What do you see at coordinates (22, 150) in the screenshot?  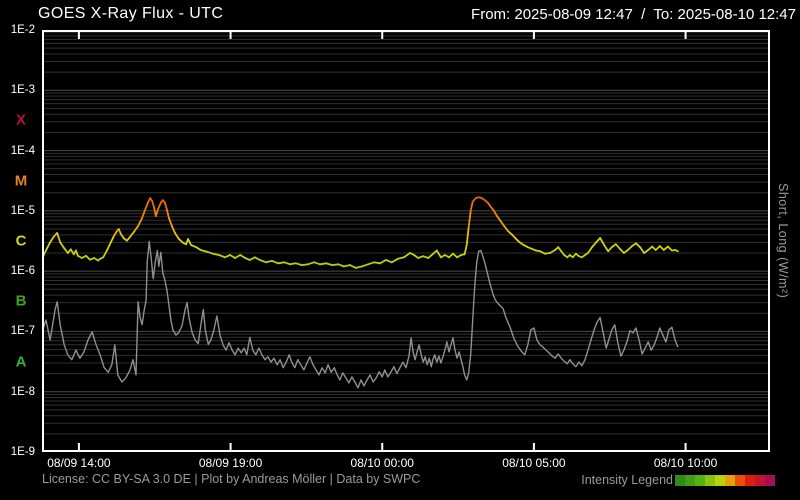 I see `y-axis-tick-label: 1E-4` at bounding box center [22, 150].